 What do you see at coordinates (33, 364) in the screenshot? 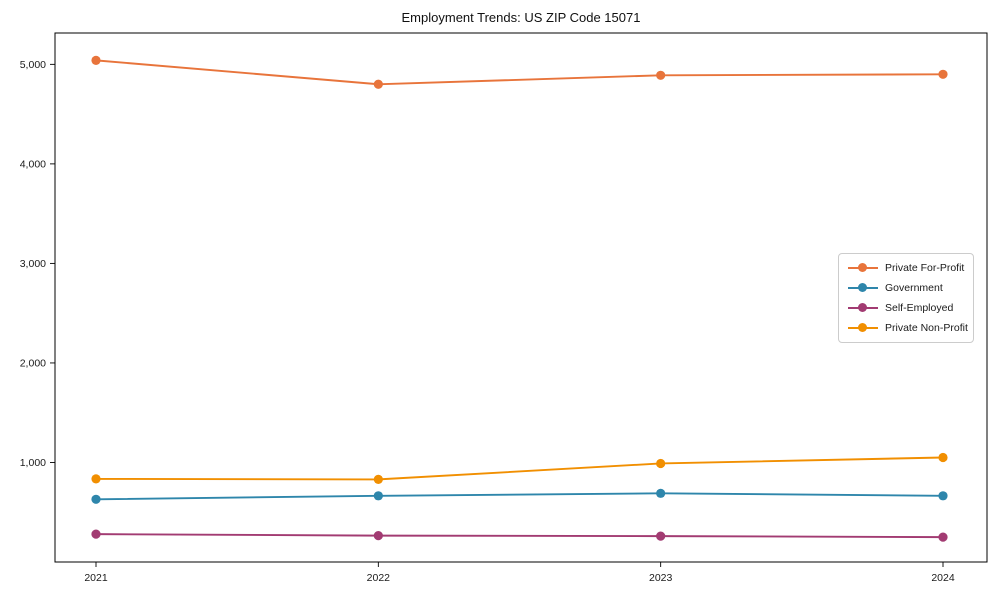
I see `y-axis-tick-label: 2,000` at bounding box center [33, 364].